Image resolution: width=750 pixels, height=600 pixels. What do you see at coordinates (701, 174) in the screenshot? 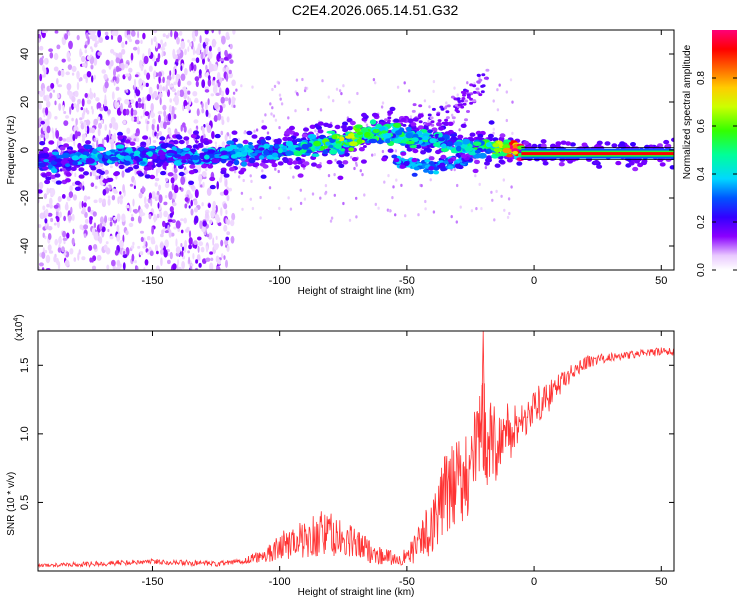
I see `colorbar-tick-label: 0.4` at bounding box center [701, 174].